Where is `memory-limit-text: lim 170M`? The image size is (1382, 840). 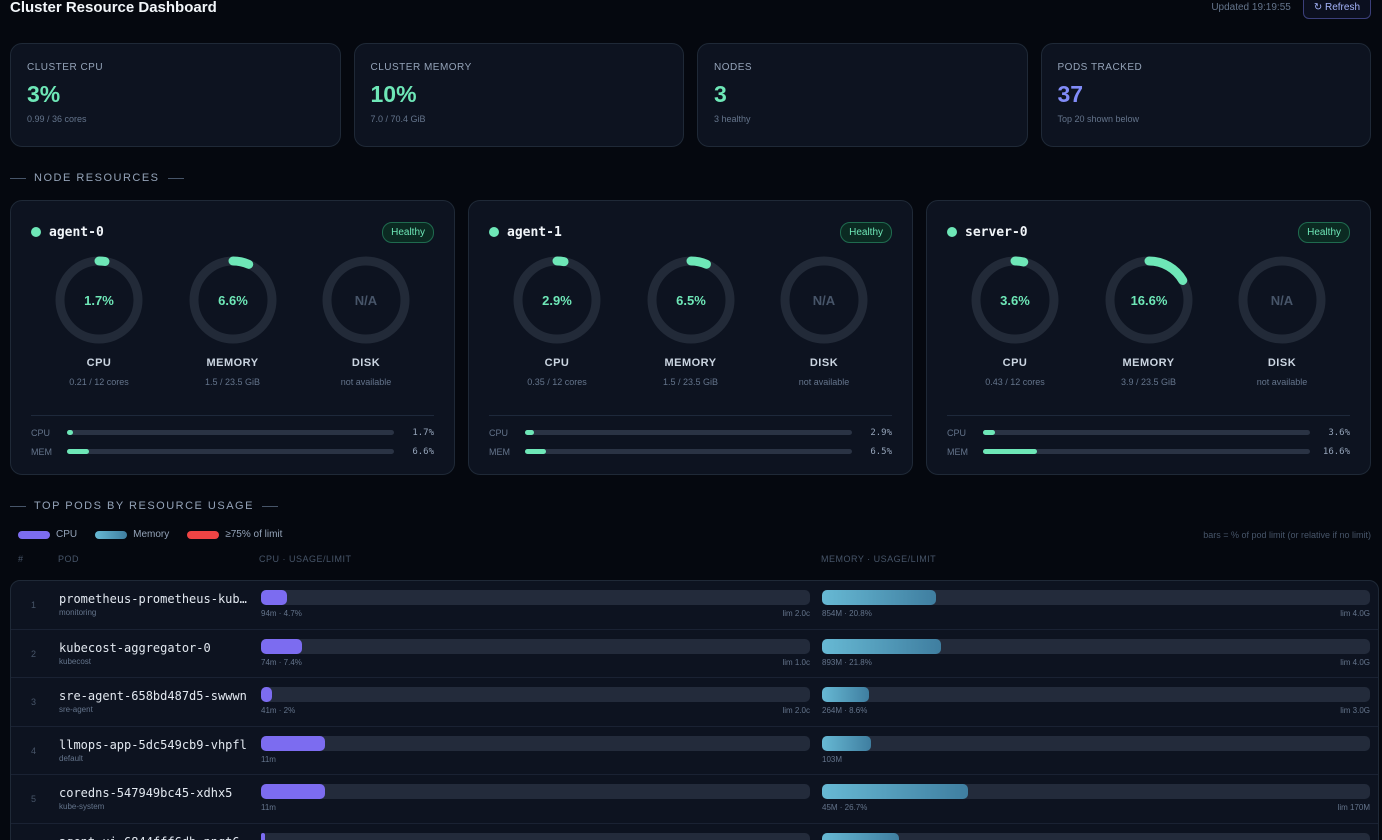 memory-limit-text: lim 170M is located at coordinates (1353, 807).